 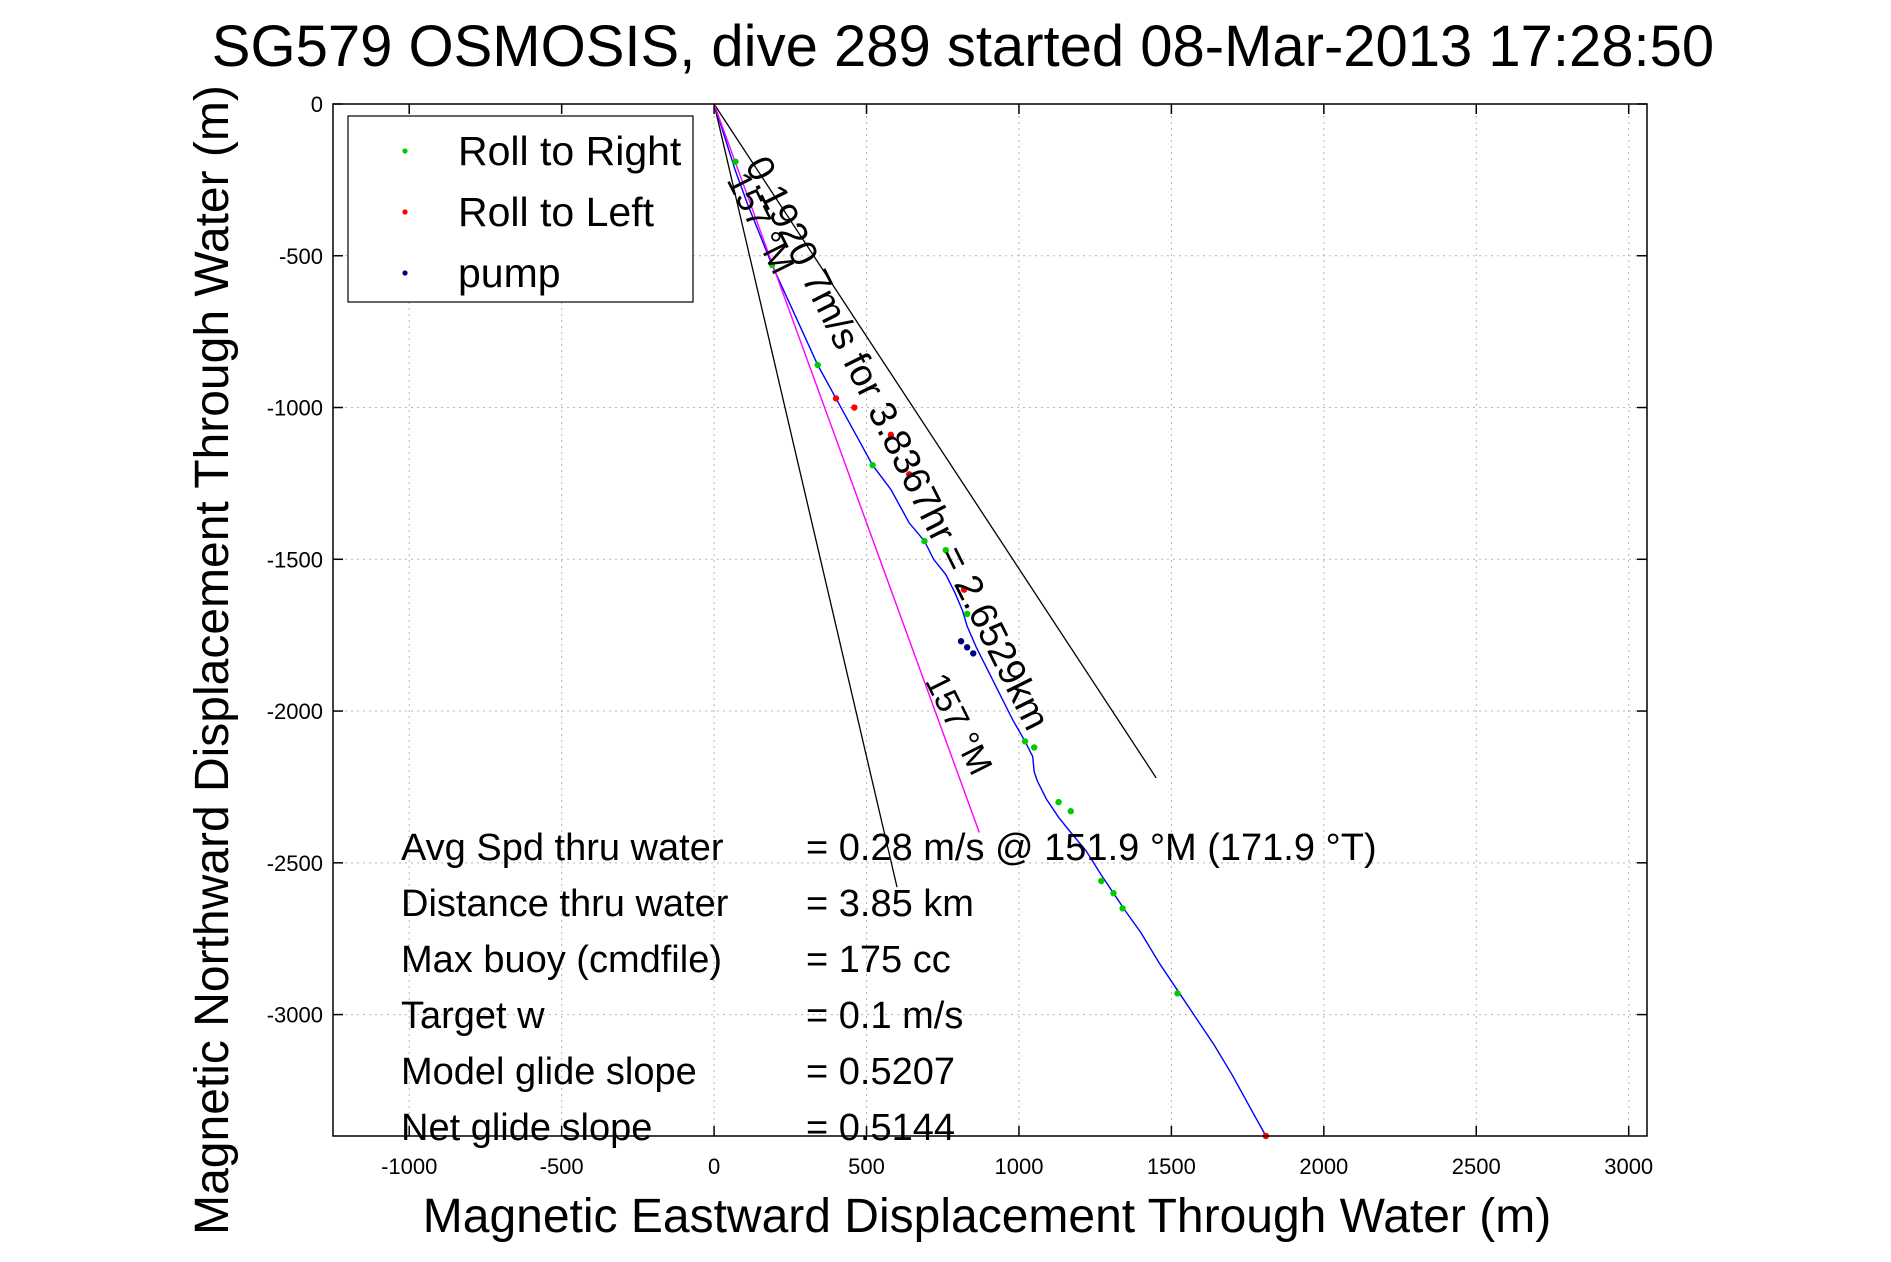 I want to click on stat-label: Target w, so click(x=473, y=1016).